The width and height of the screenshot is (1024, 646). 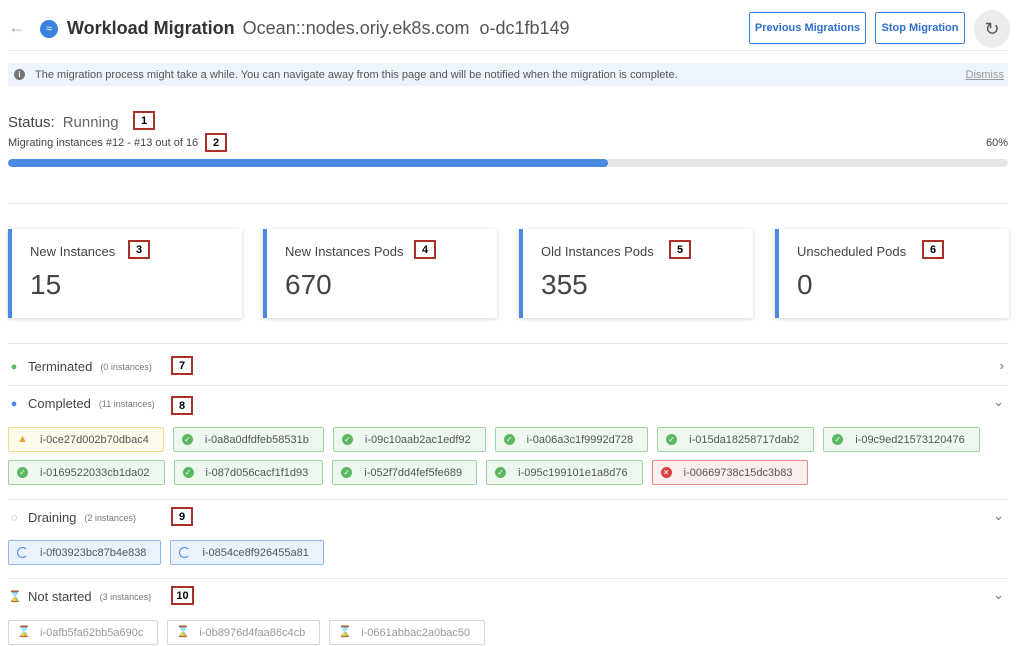 What do you see at coordinates (14, 517) in the screenshot?
I see `spinner-icon: ◌` at bounding box center [14, 517].